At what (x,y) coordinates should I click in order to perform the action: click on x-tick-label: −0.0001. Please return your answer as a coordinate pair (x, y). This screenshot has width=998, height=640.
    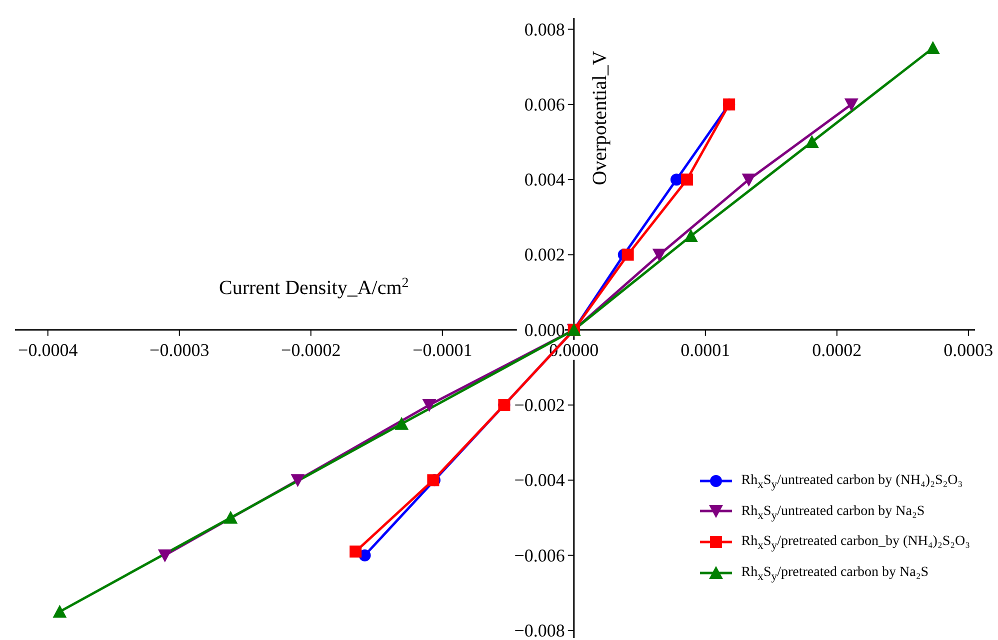
    Looking at the image, I should click on (442, 350).